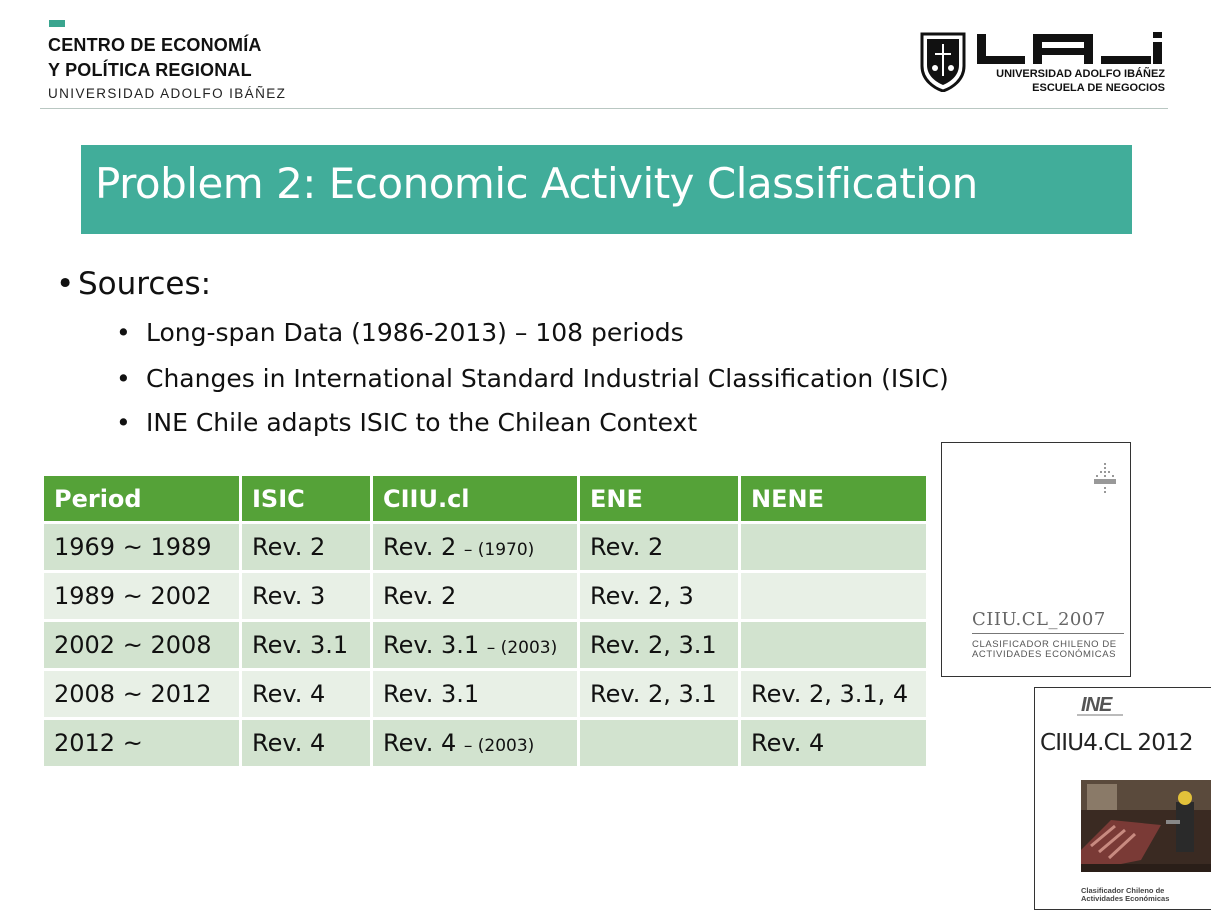 Image resolution: width=1211 pixels, height=910 pixels. What do you see at coordinates (141, 596) in the screenshot?
I see `cell-period: 1989 ~ 2002` at bounding box center [141, 596].